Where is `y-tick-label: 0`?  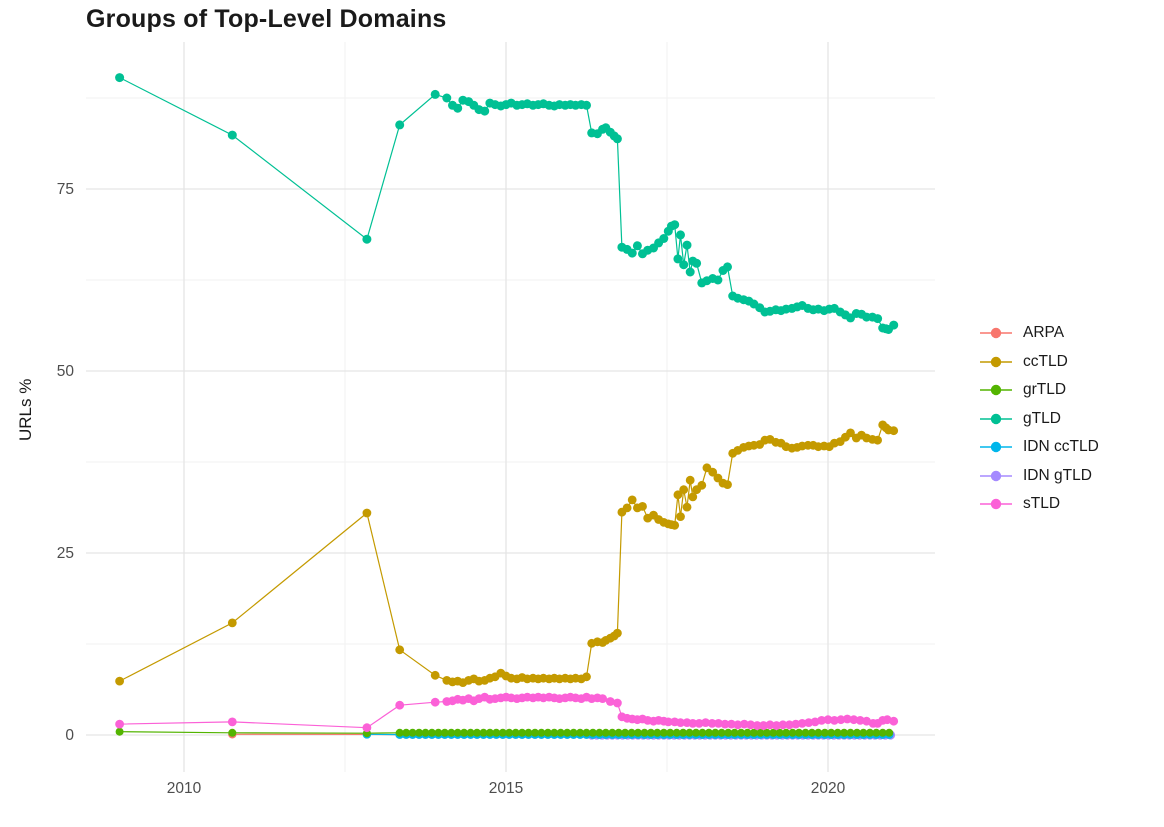
y-tick-label: 0 is located at coordinates (69, 735).